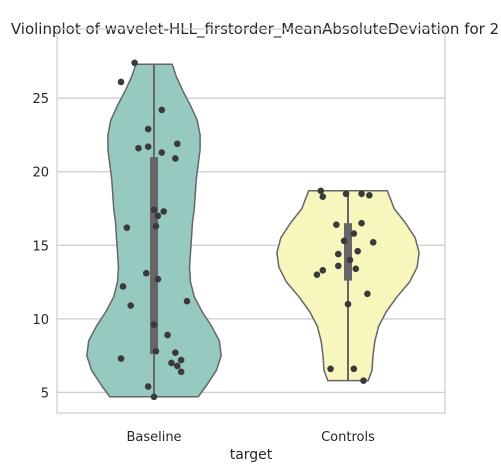 The width and height of the screenshot is (501, 473). I want to click on iqr-box-baseline, so click(154, 256).